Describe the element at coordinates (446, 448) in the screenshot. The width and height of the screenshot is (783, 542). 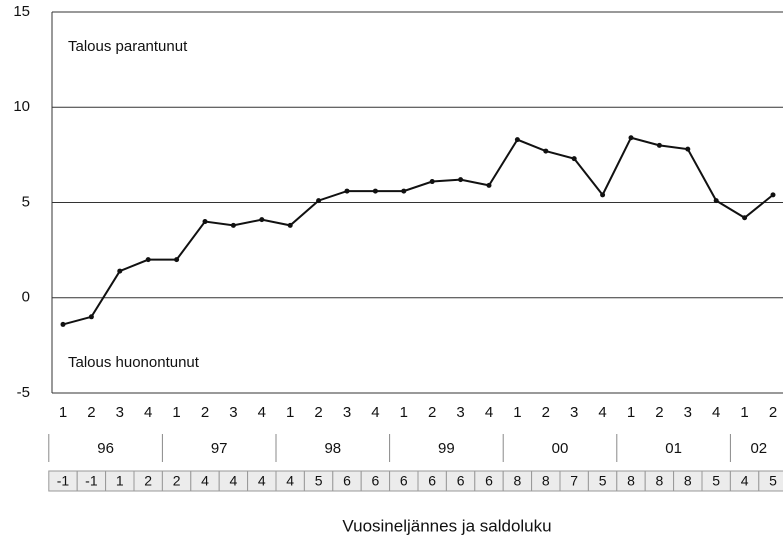
I see `group-label: 99` at that location.